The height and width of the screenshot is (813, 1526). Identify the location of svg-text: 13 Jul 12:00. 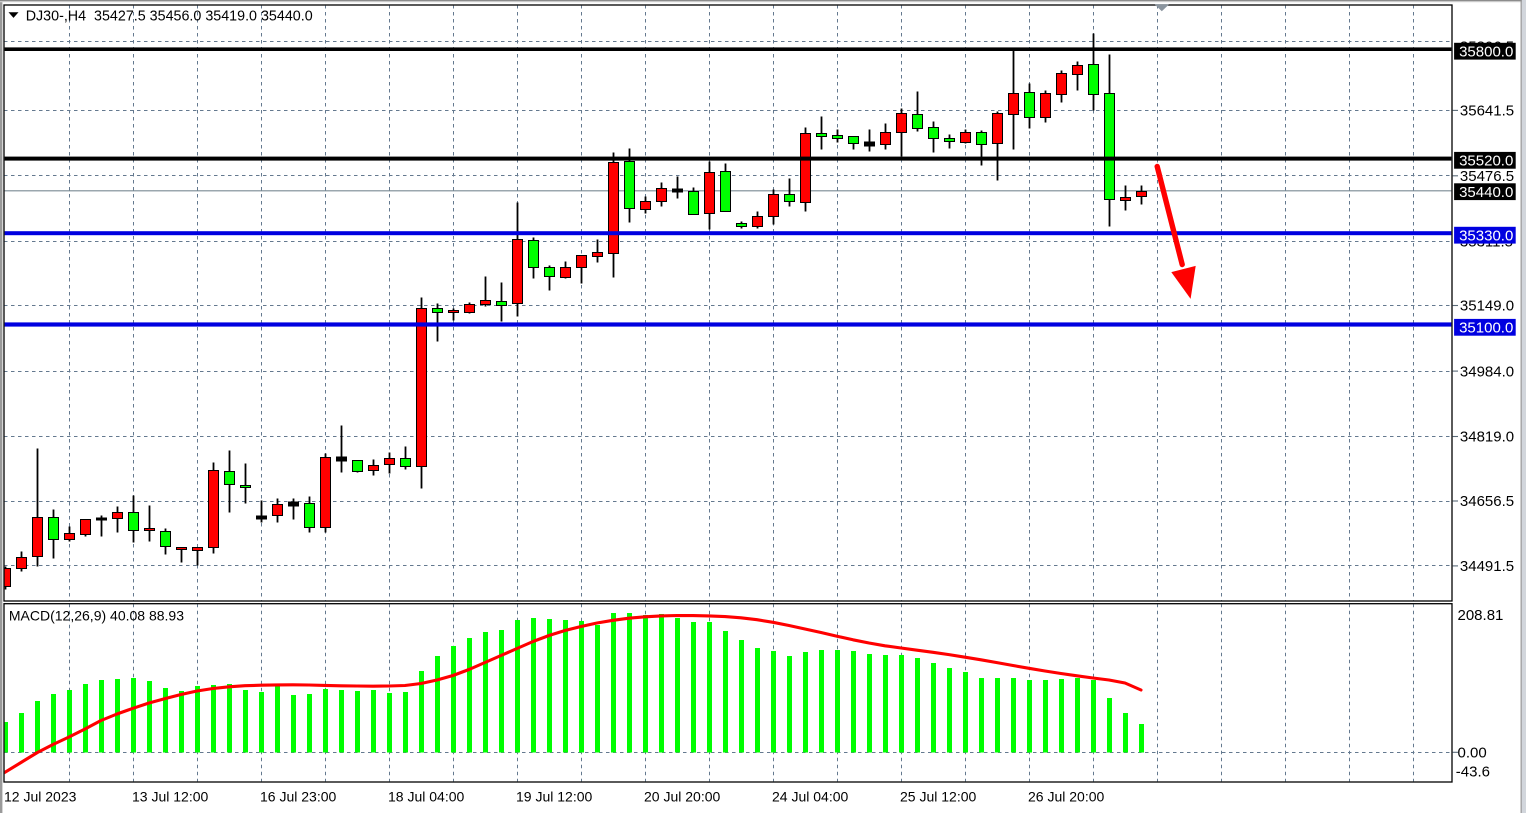
(170, 797).